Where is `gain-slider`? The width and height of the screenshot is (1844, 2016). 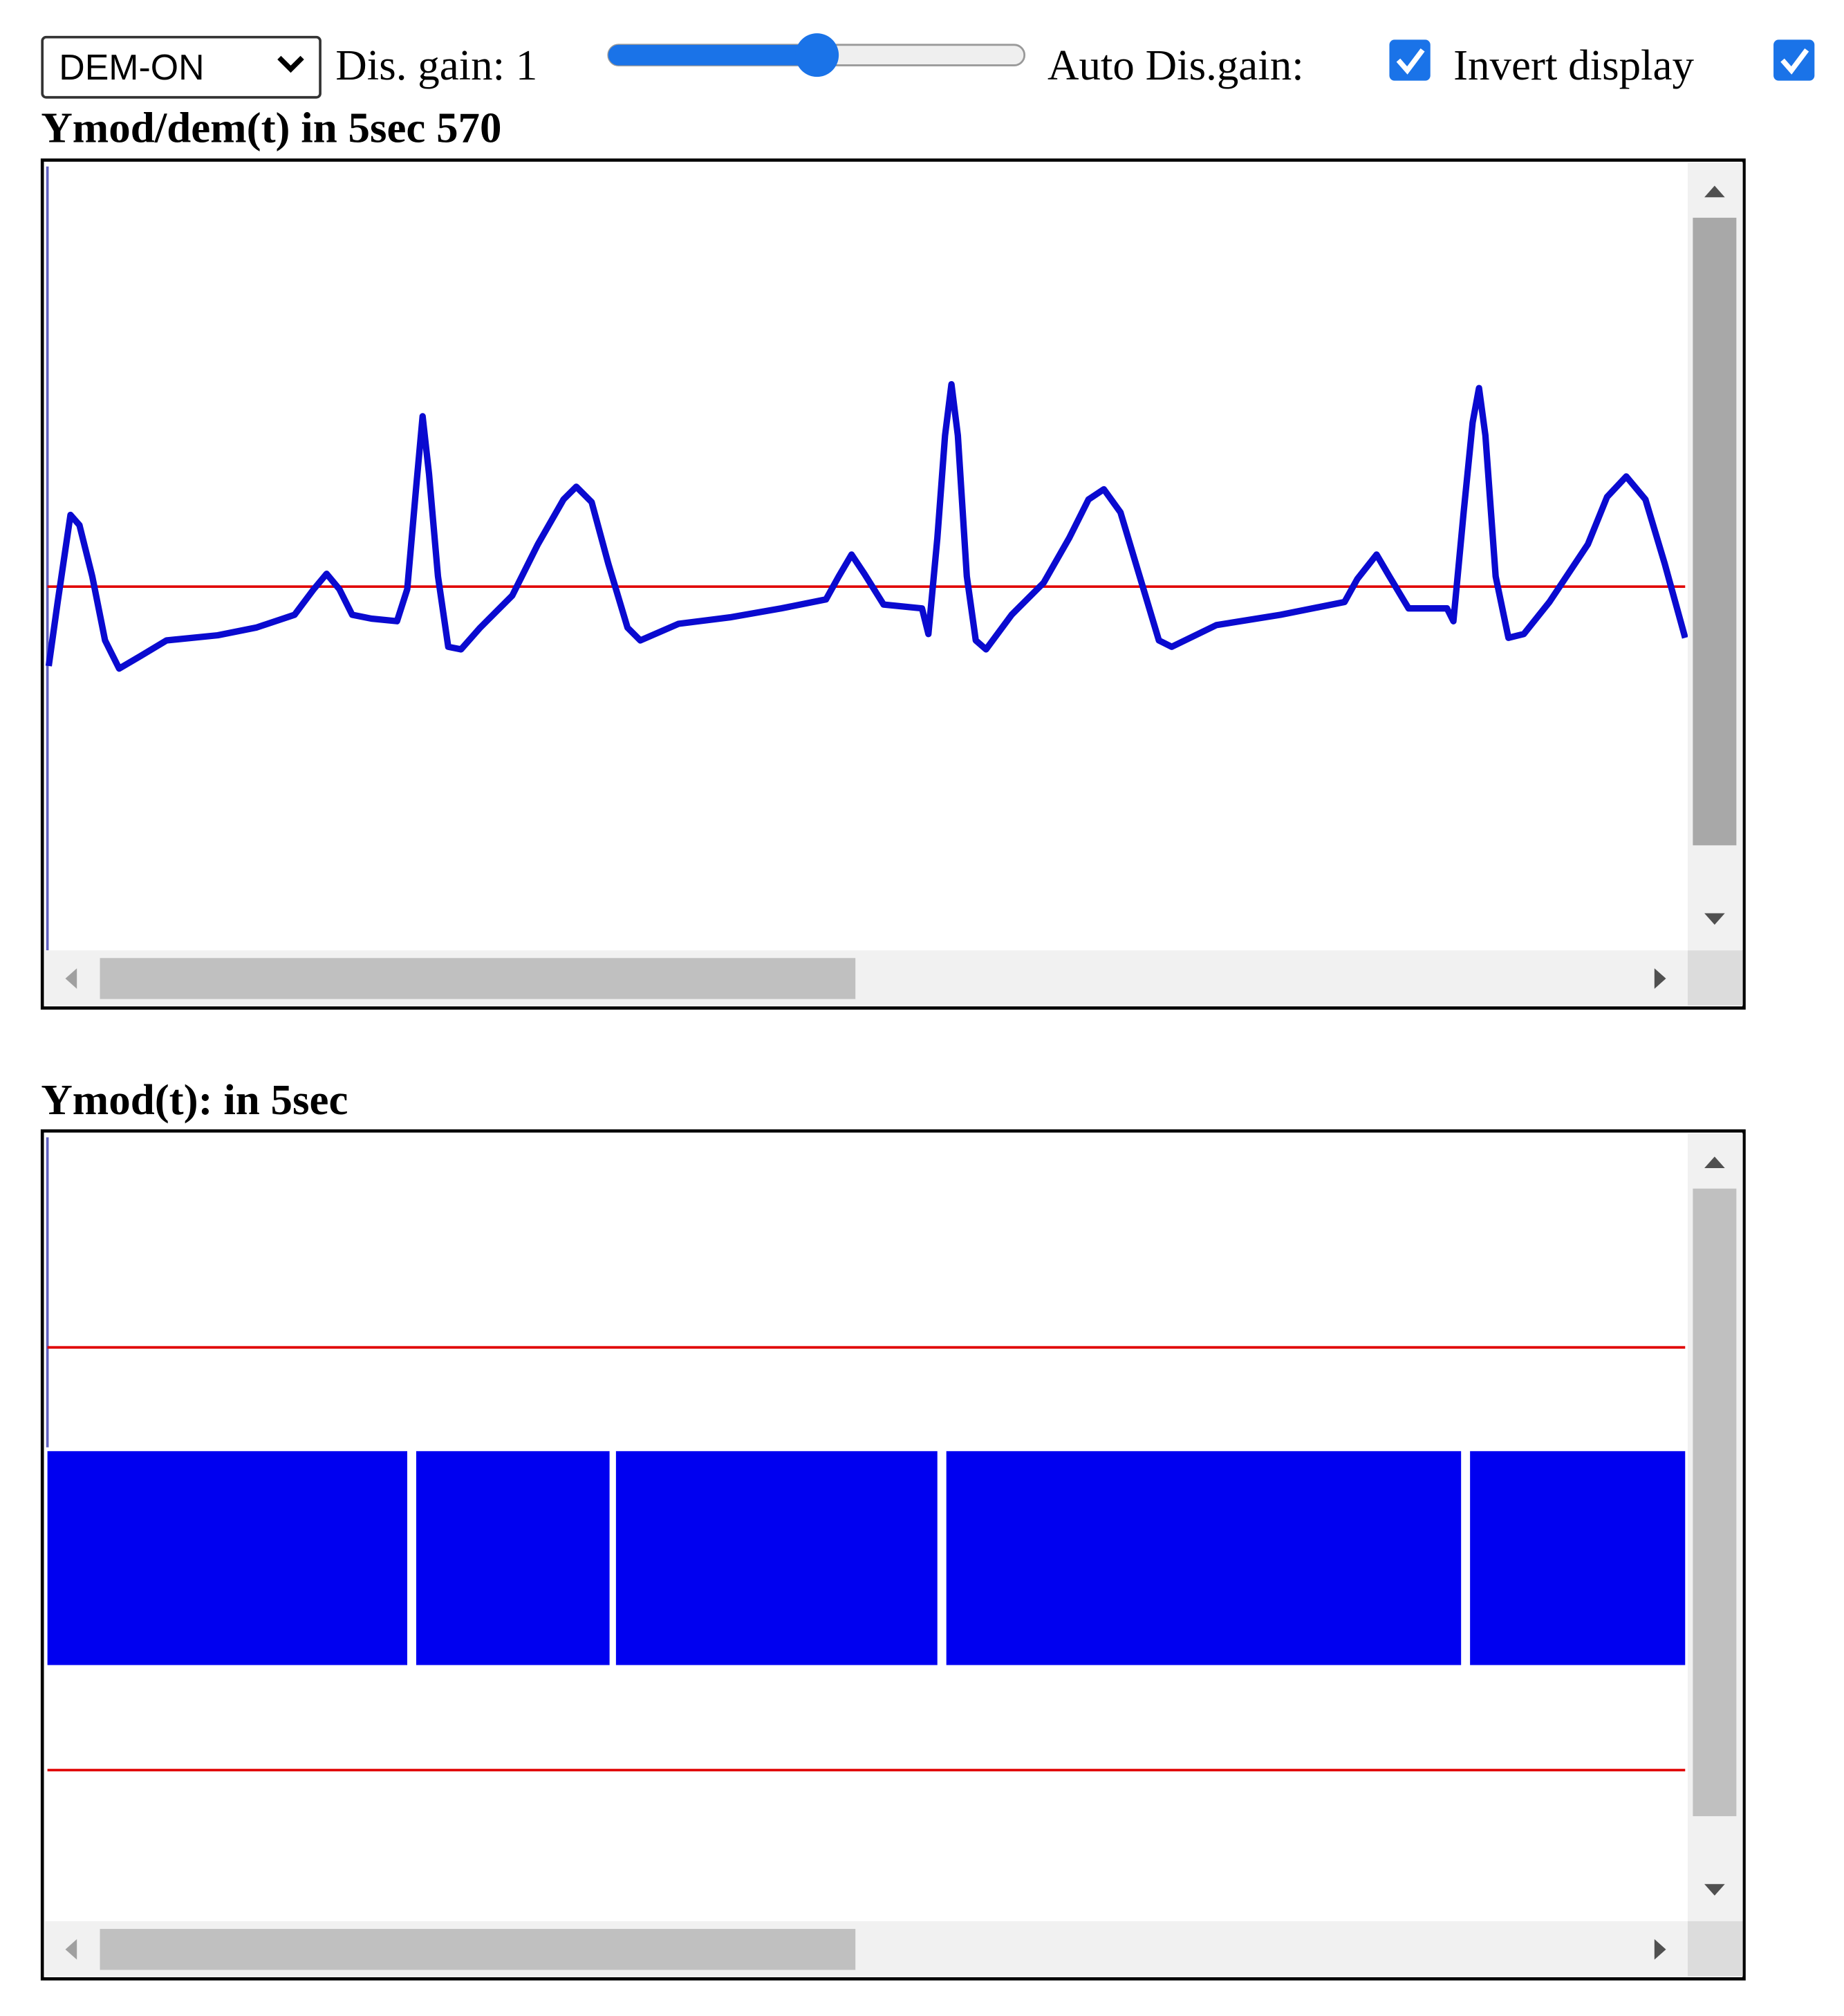 gain-slider is located at coordinates (816, 55).